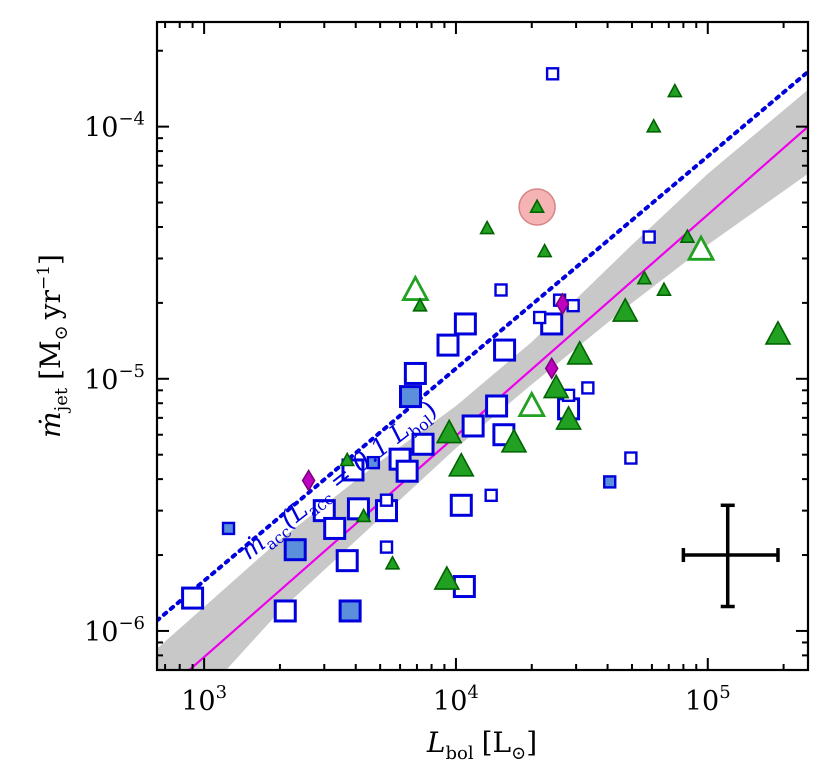 The image size is (832, 784). What do you see at coordinates (456, 699) in the screenshot?
I see `x-tick-label: 10⁴` at bounding box center [456, 699].